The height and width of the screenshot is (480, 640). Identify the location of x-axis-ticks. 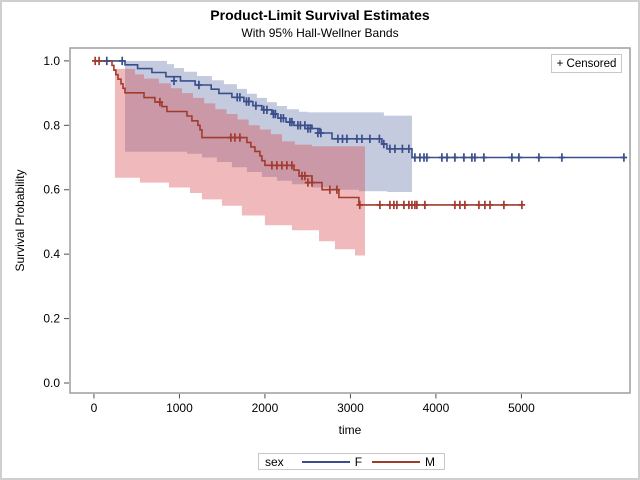
(307, 396).